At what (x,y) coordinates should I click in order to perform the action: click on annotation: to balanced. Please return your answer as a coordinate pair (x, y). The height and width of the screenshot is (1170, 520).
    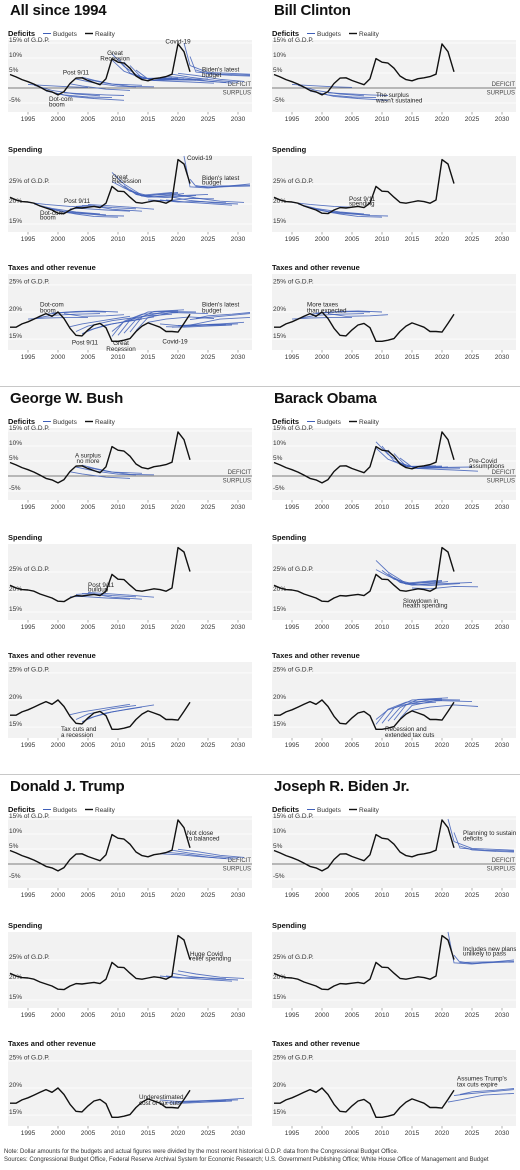
    Looking at the image, I should click on (203, 839).